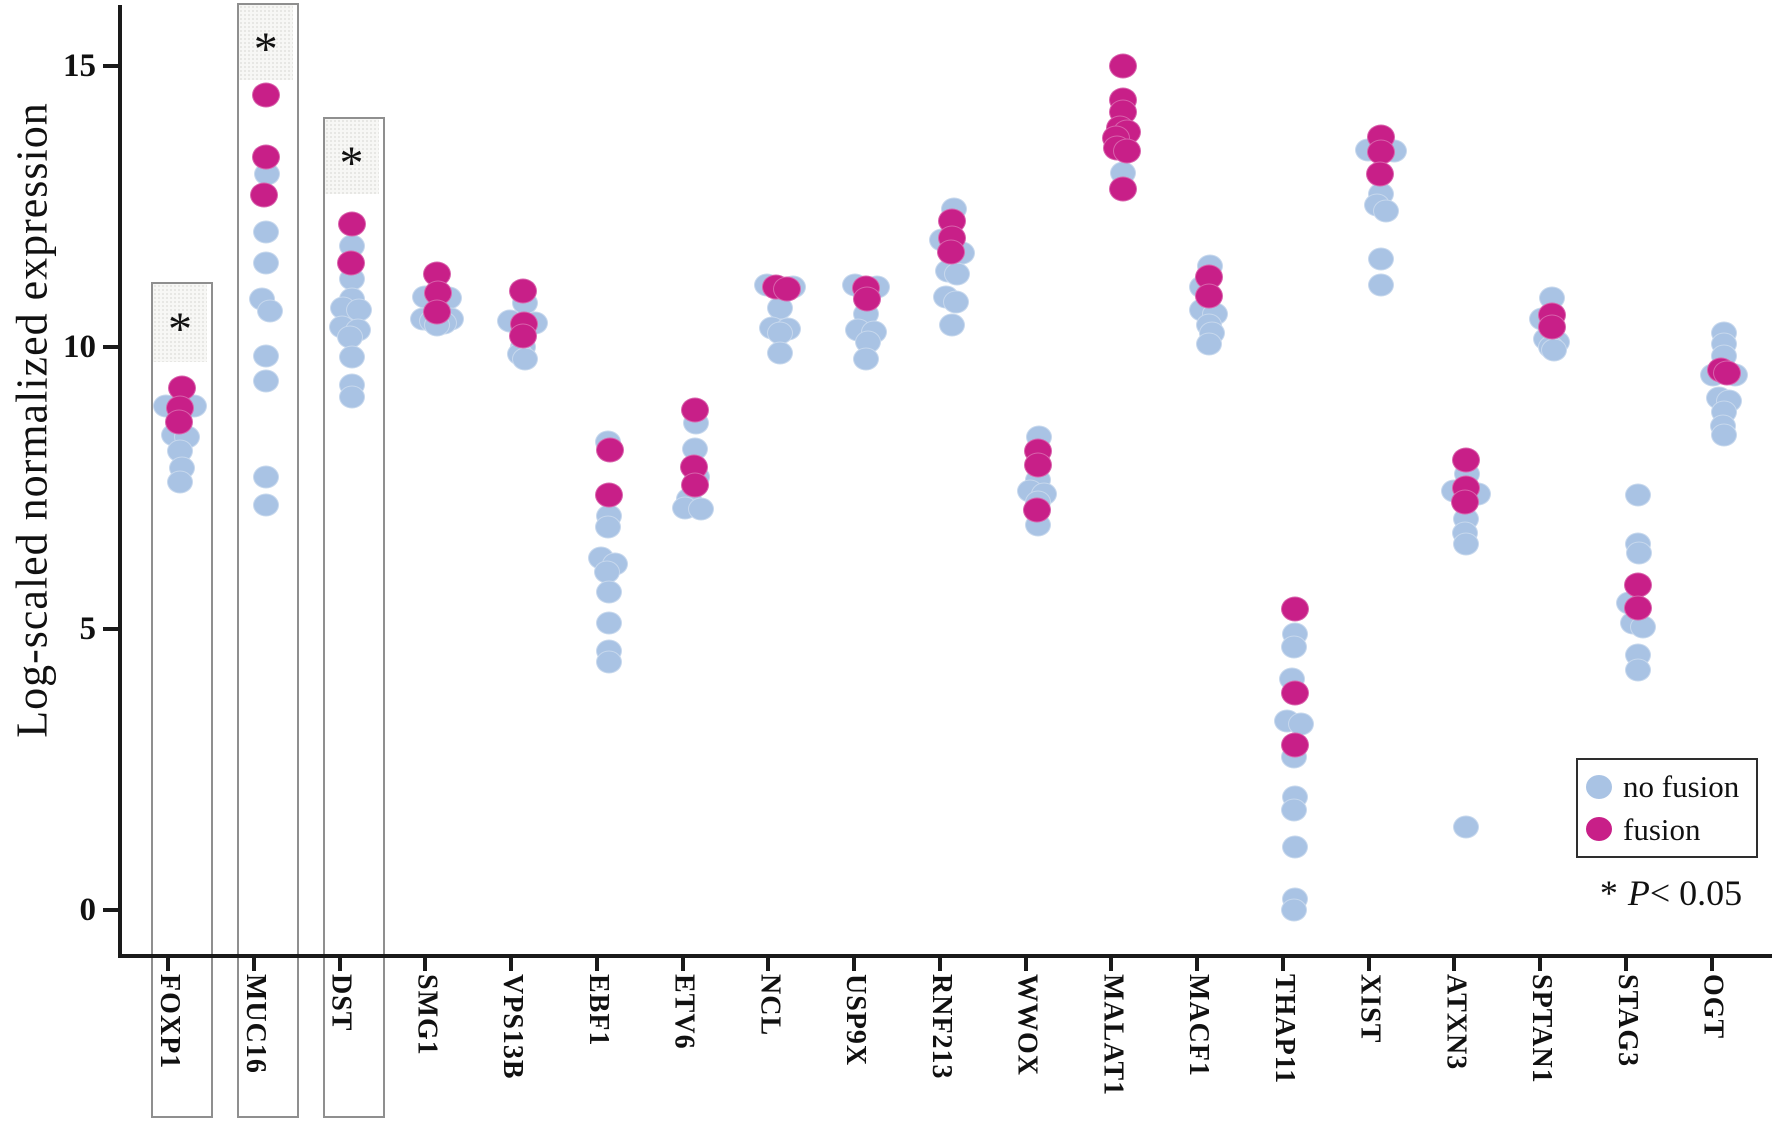 The height and width of the screenshot is (1123, 1772). What do you see at coordinates (598, 1010) in the screenshot?
I see `x-axis-label-EBF1: EBF1` at bounding box center [598, 1010].